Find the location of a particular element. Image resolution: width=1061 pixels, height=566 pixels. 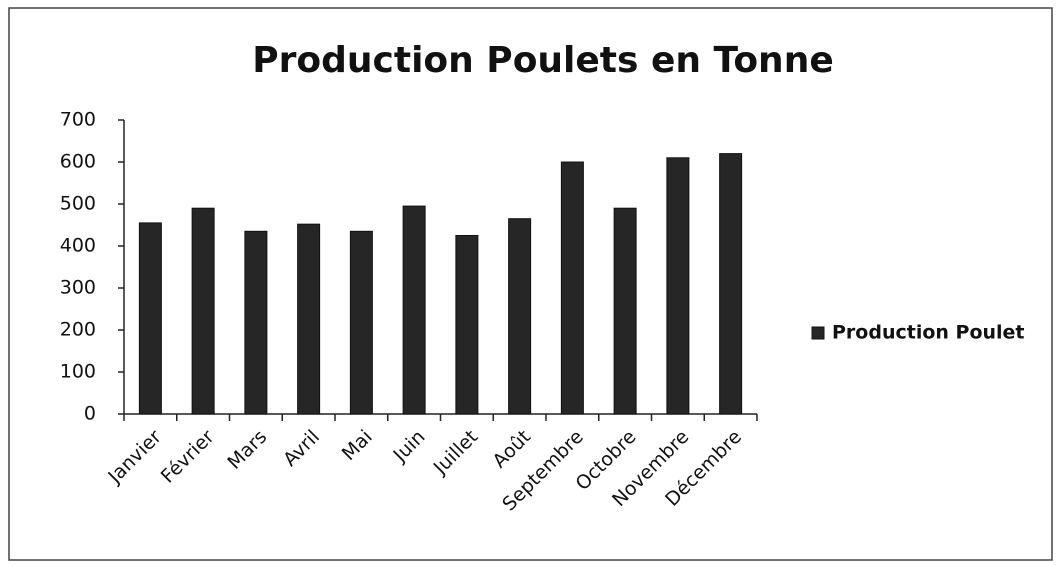

y-tick-label: 500 is located at coordinates (78, 204).